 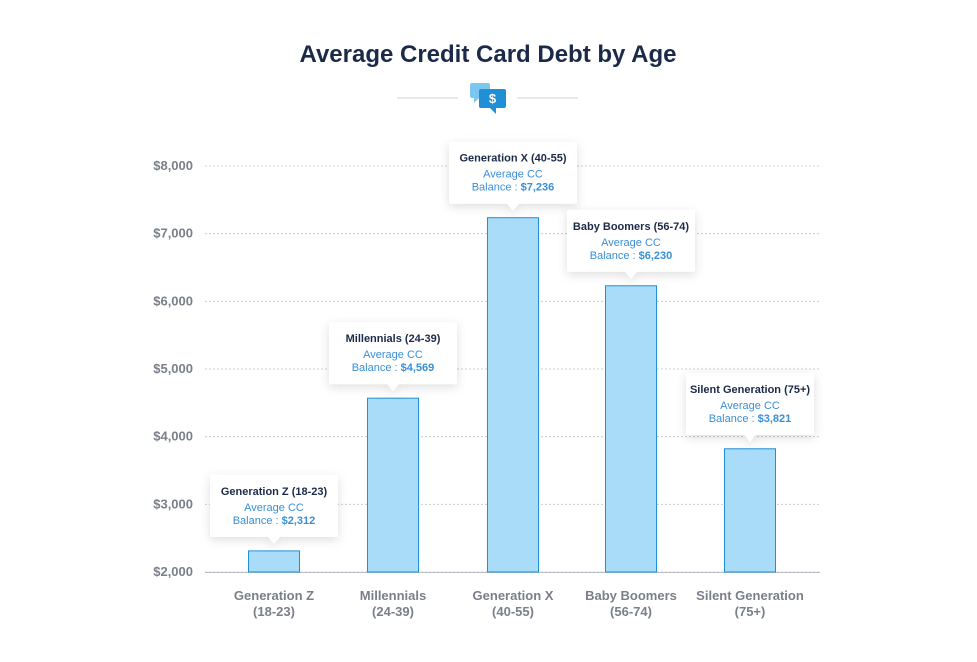 I want to click on x-category-label: (18-23), so click(x=274, y=611).